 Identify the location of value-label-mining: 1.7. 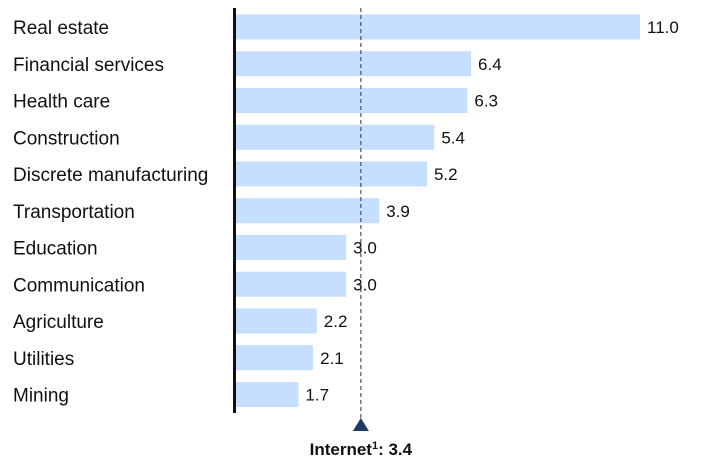
(317, 395).